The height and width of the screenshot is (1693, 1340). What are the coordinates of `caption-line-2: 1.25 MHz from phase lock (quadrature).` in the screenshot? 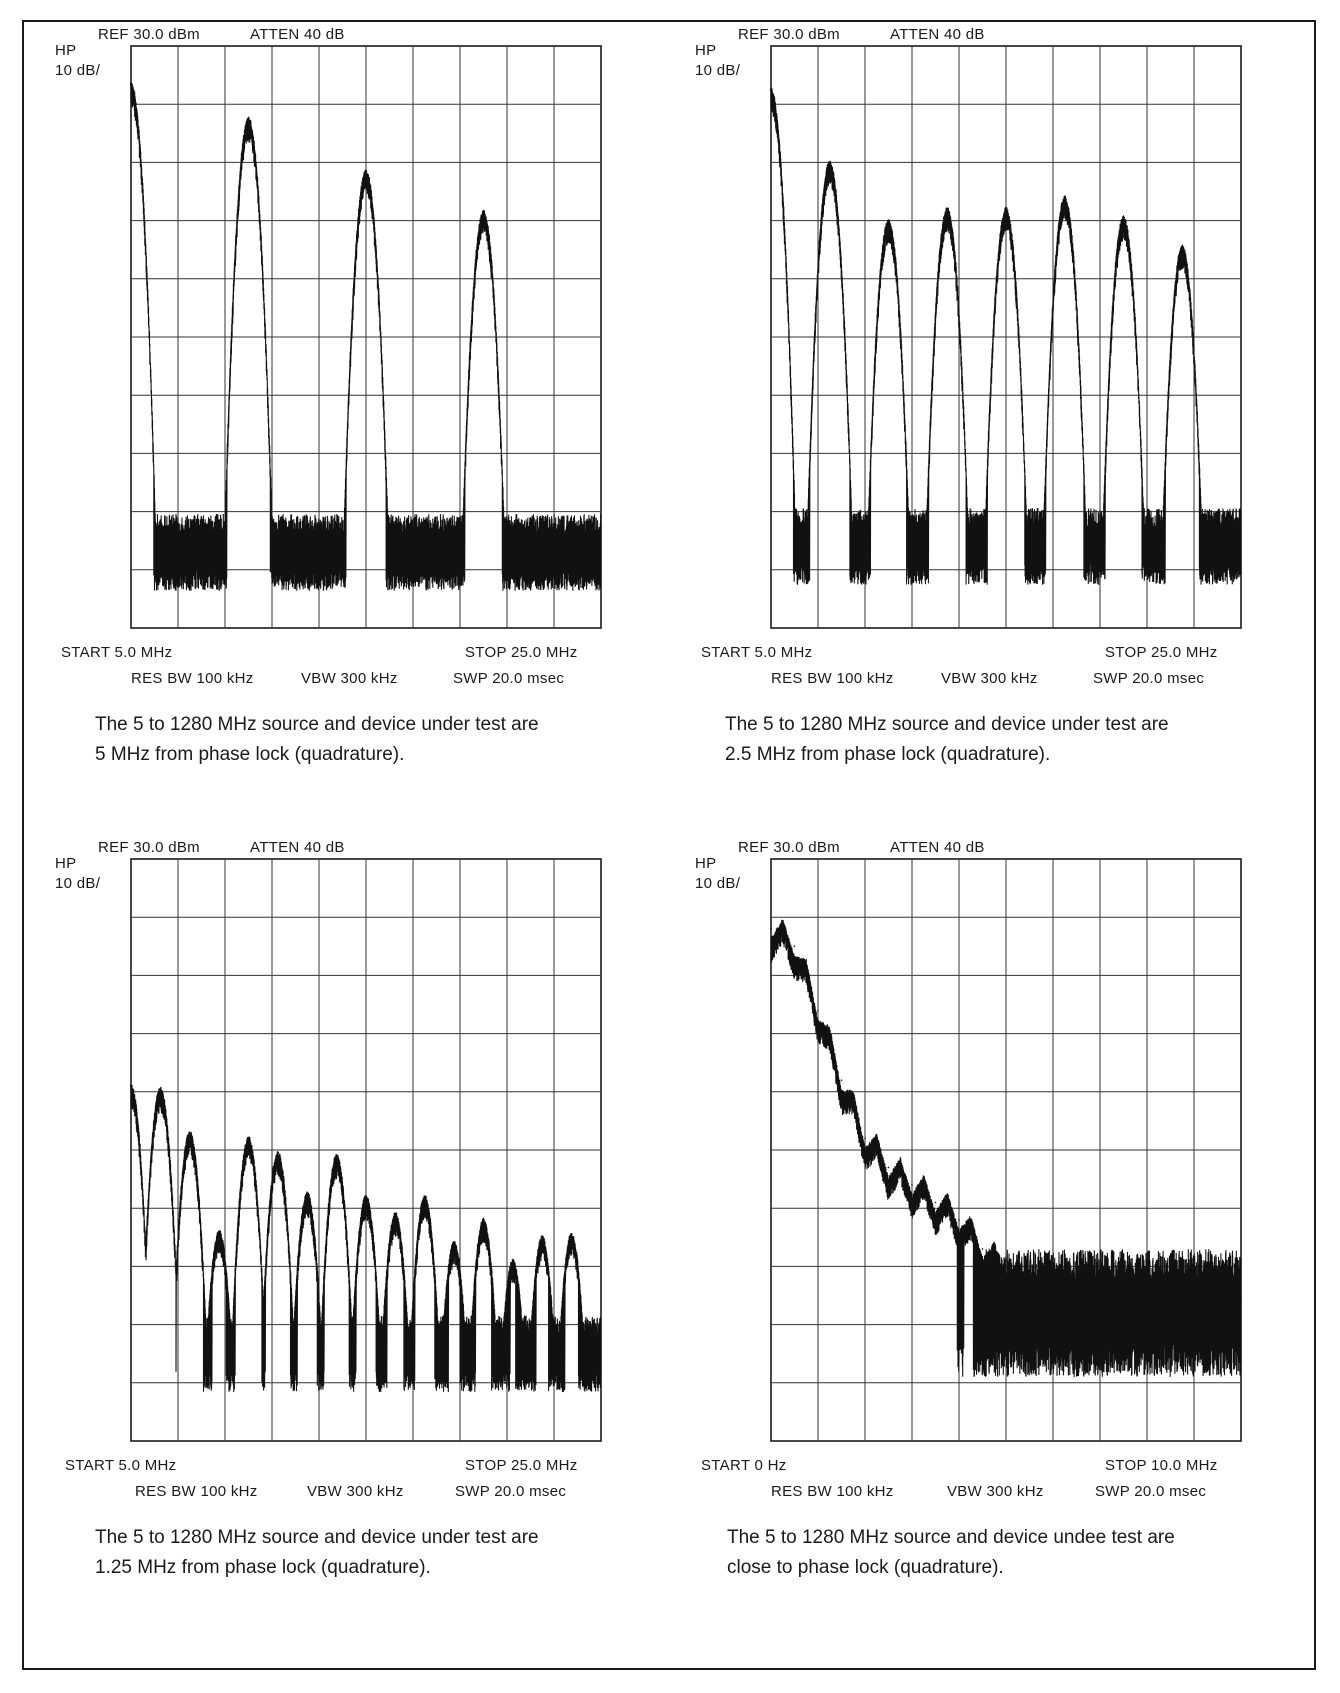 It's located at (263, 1567).